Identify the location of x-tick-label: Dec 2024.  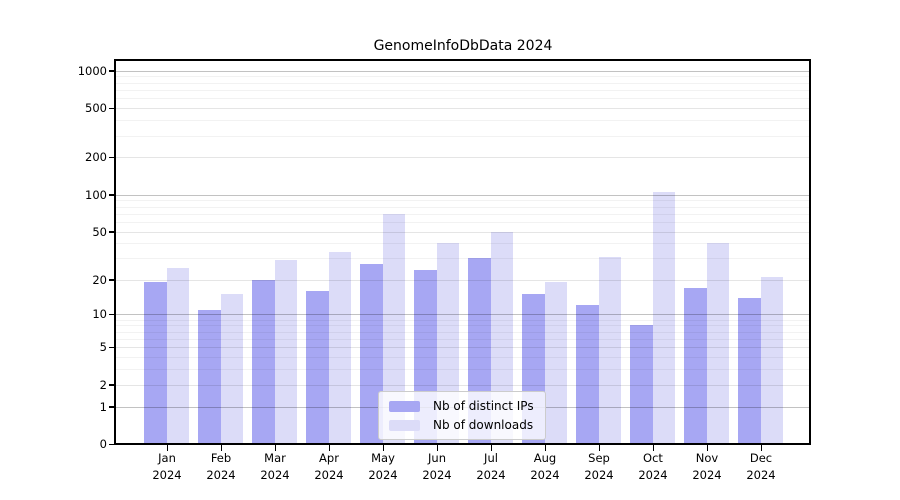
(761, 467).